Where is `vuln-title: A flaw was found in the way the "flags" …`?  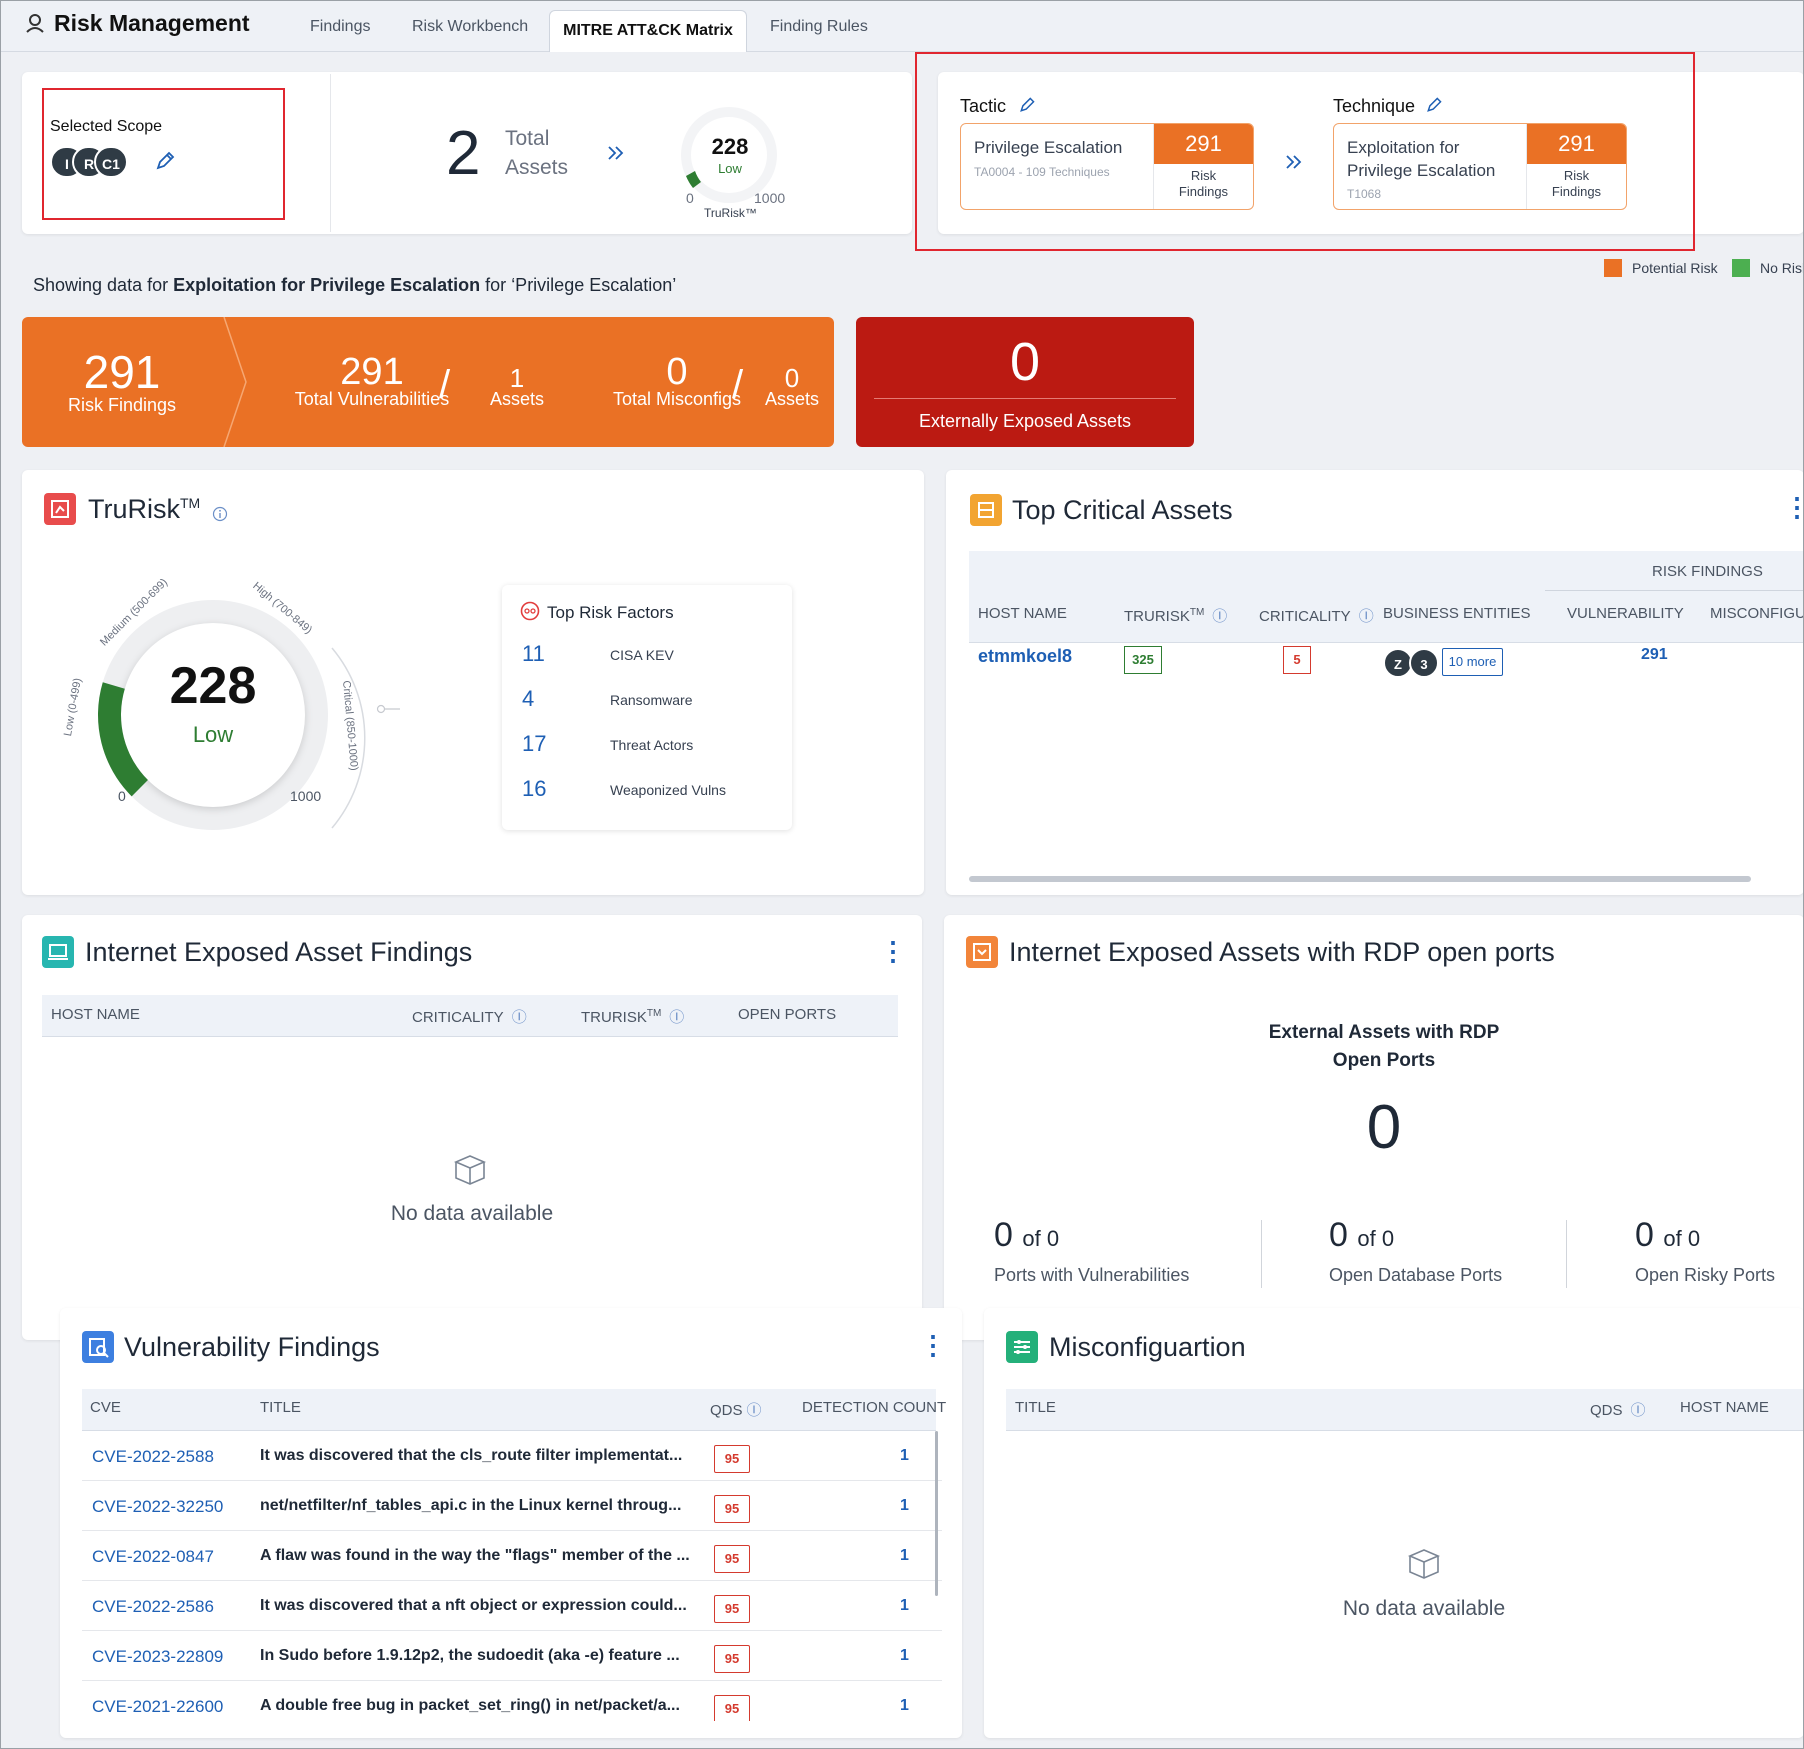 vuln-title: A flaw was found in the way the "flags" … is located at coordinates (475, 1555).